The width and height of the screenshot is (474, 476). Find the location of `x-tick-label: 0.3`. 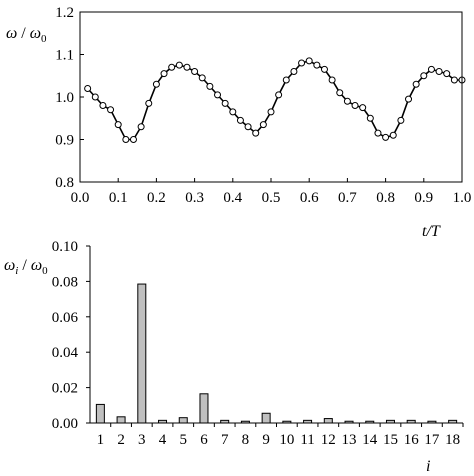

x-tick-label: 0.3 is located at coordinates (194, 198).